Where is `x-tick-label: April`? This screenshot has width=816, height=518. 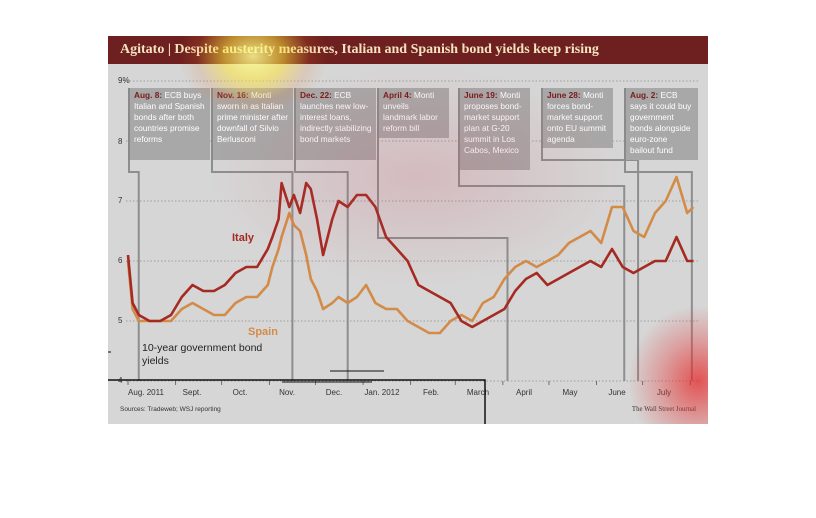
x-tick-label: April is located at coordinates (524, 392).